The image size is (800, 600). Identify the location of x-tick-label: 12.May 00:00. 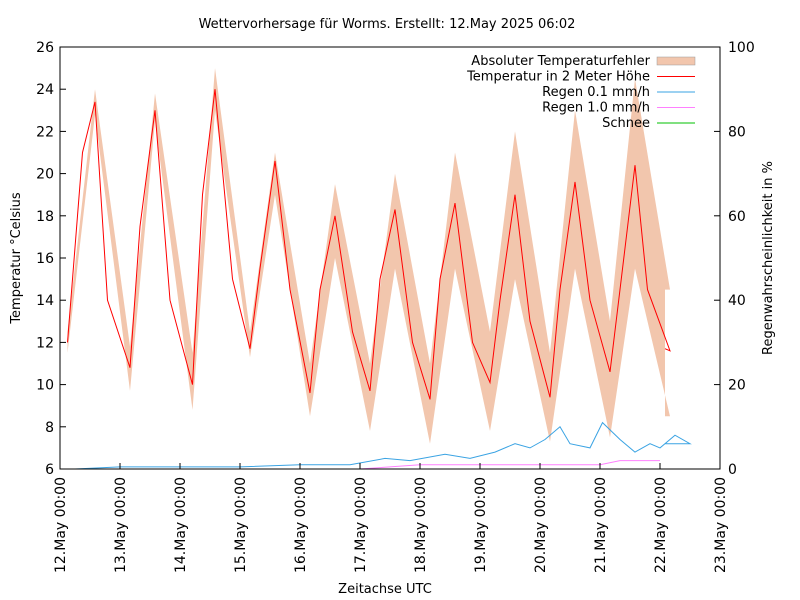
(61, 525).